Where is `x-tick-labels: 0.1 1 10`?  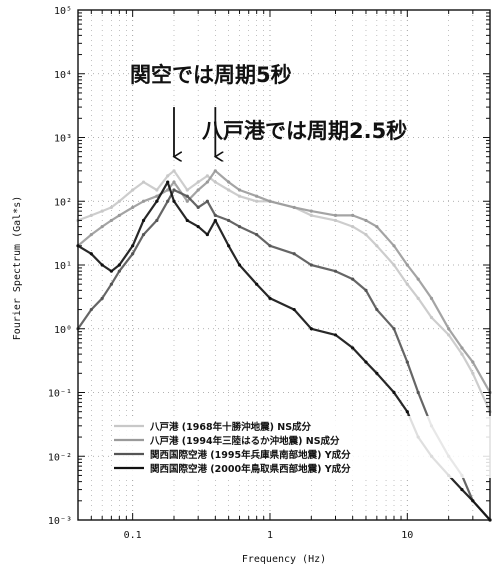 x-tick-labels: 0.1 1 10 is located at coordinates (269, 535).